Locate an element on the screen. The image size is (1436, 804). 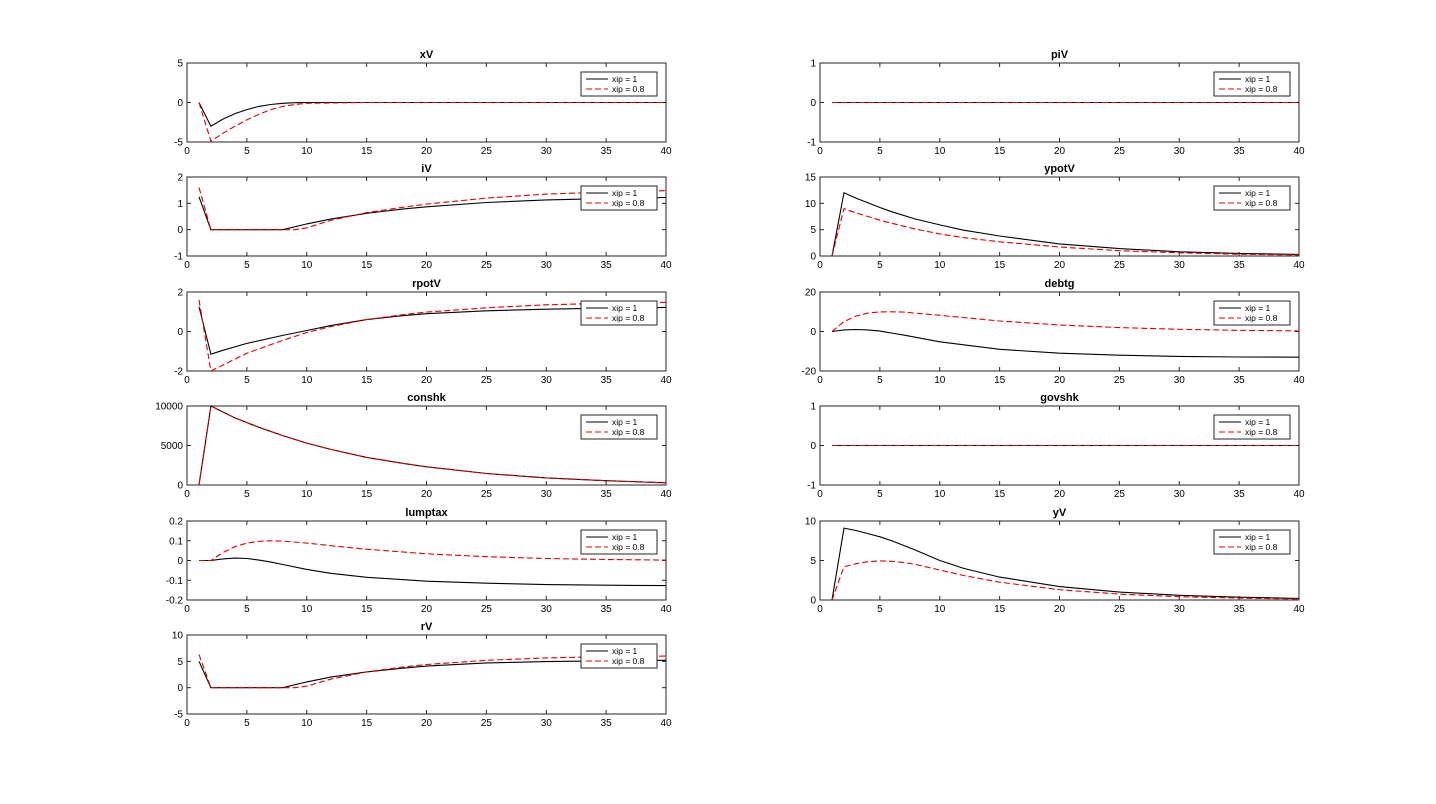
subplot-title: iV is located at coordinates (426, 169).